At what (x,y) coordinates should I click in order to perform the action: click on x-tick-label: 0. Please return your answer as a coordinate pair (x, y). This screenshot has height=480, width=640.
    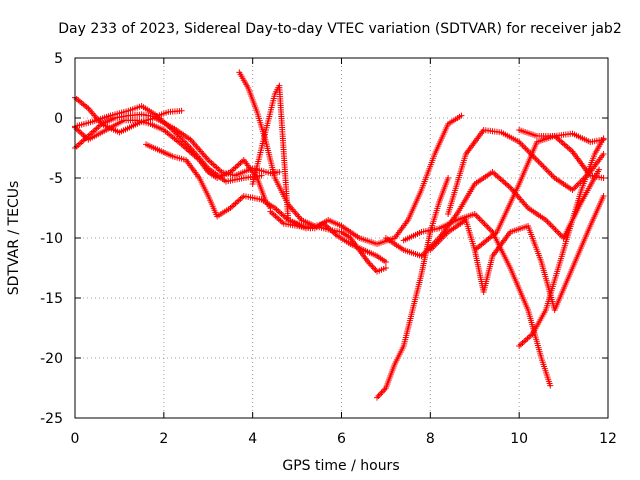
    Looking at the image, I should click on (75, 439).